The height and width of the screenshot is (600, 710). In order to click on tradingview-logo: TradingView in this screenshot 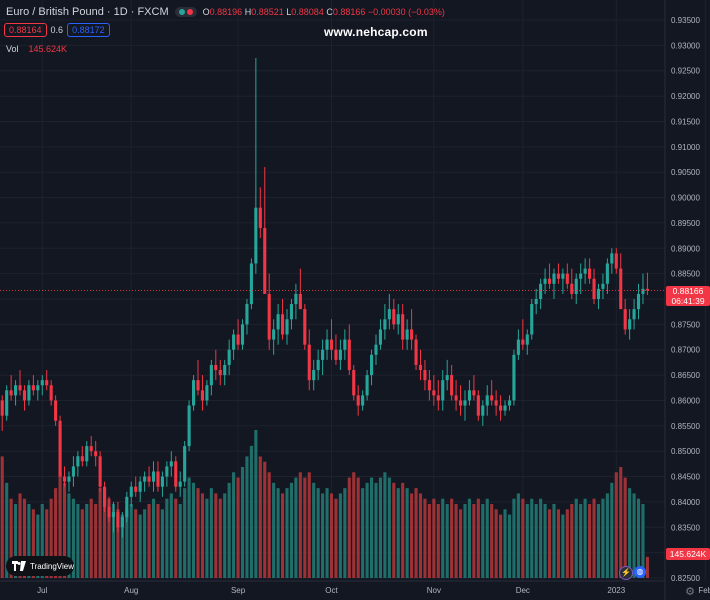, I will do `click(40, 566)`.